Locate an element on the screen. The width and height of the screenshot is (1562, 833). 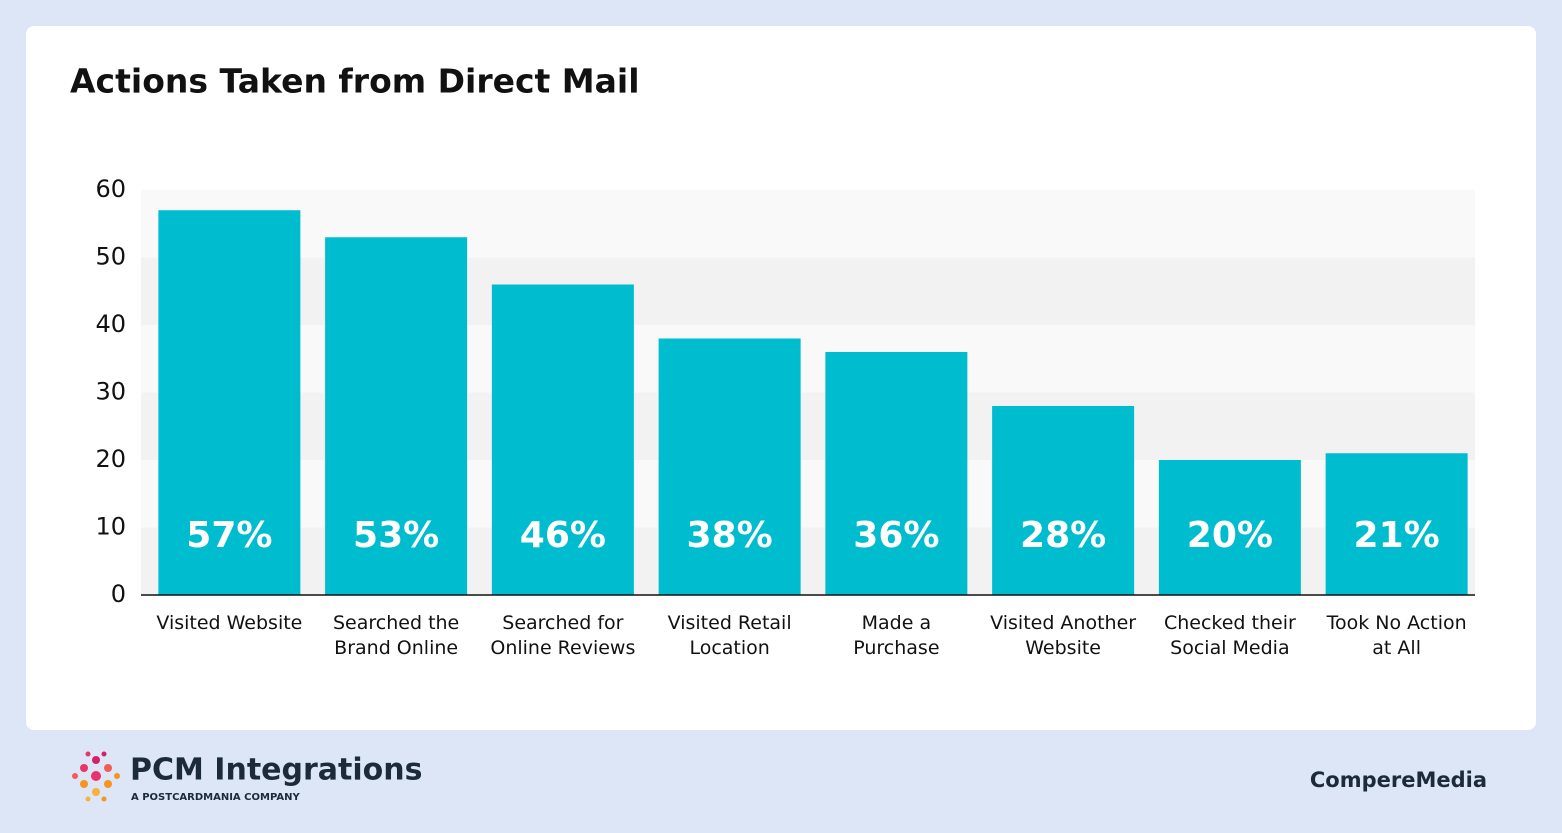
y-tick-label: 20 is located at coordinates (110, 459).